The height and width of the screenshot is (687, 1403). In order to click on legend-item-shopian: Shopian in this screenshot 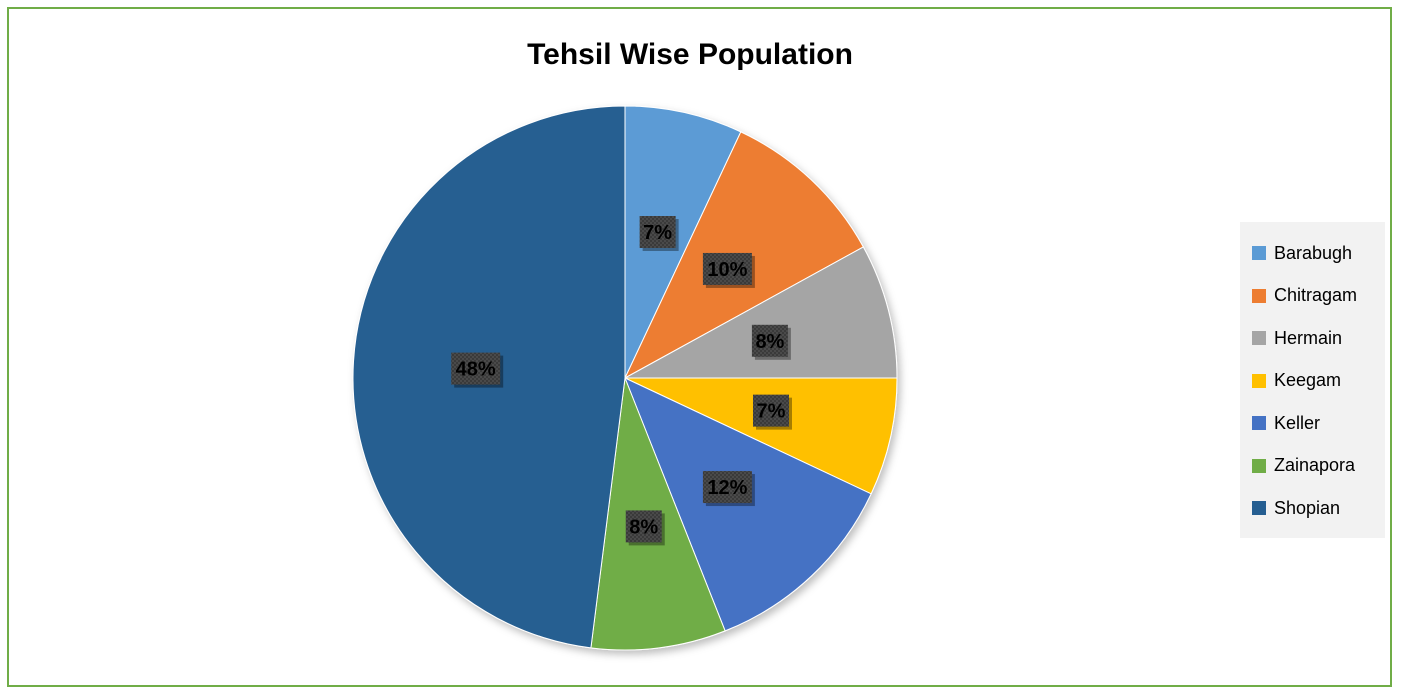, I will do `click(1318, 508)`.